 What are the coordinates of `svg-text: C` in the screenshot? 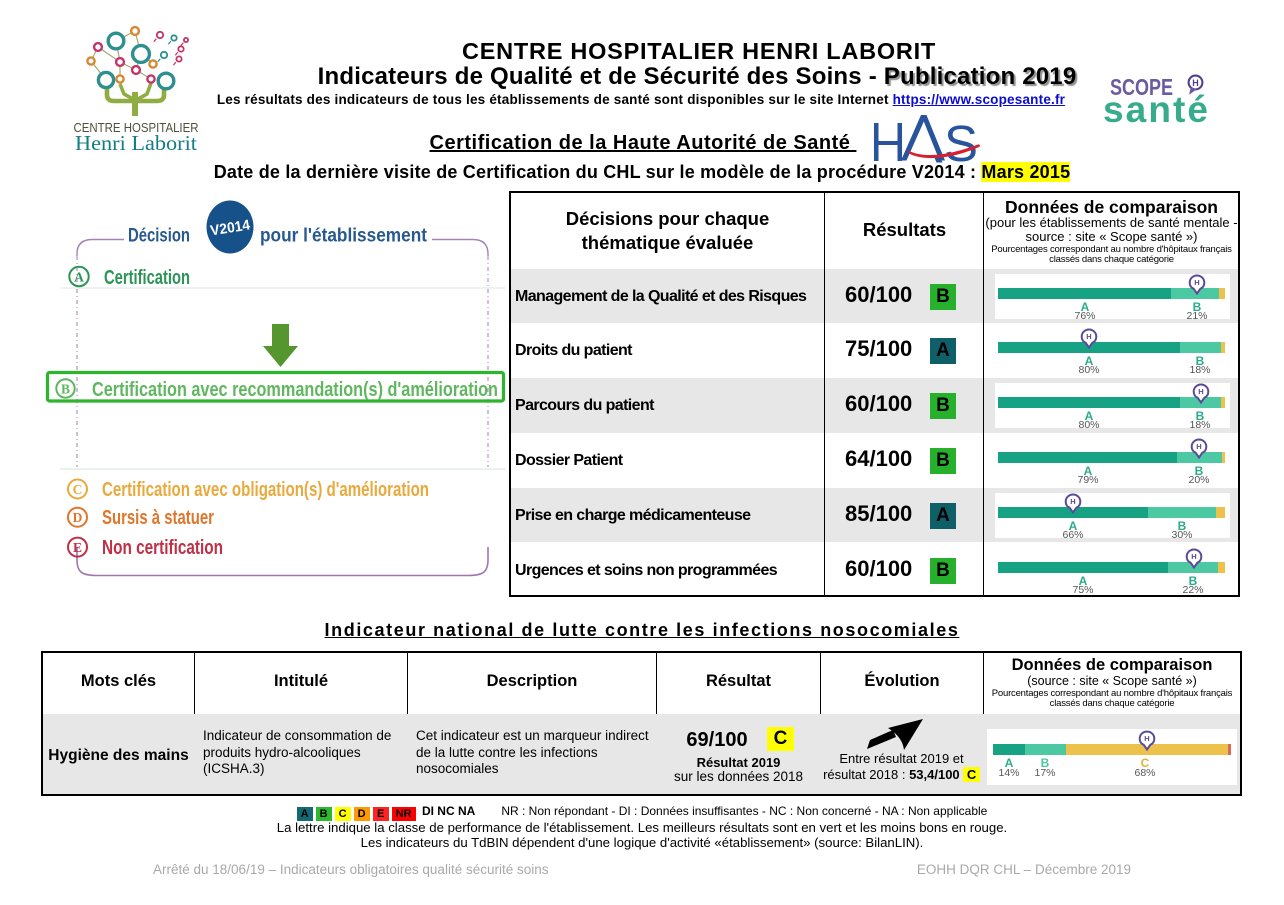 It's located at (78, 489).